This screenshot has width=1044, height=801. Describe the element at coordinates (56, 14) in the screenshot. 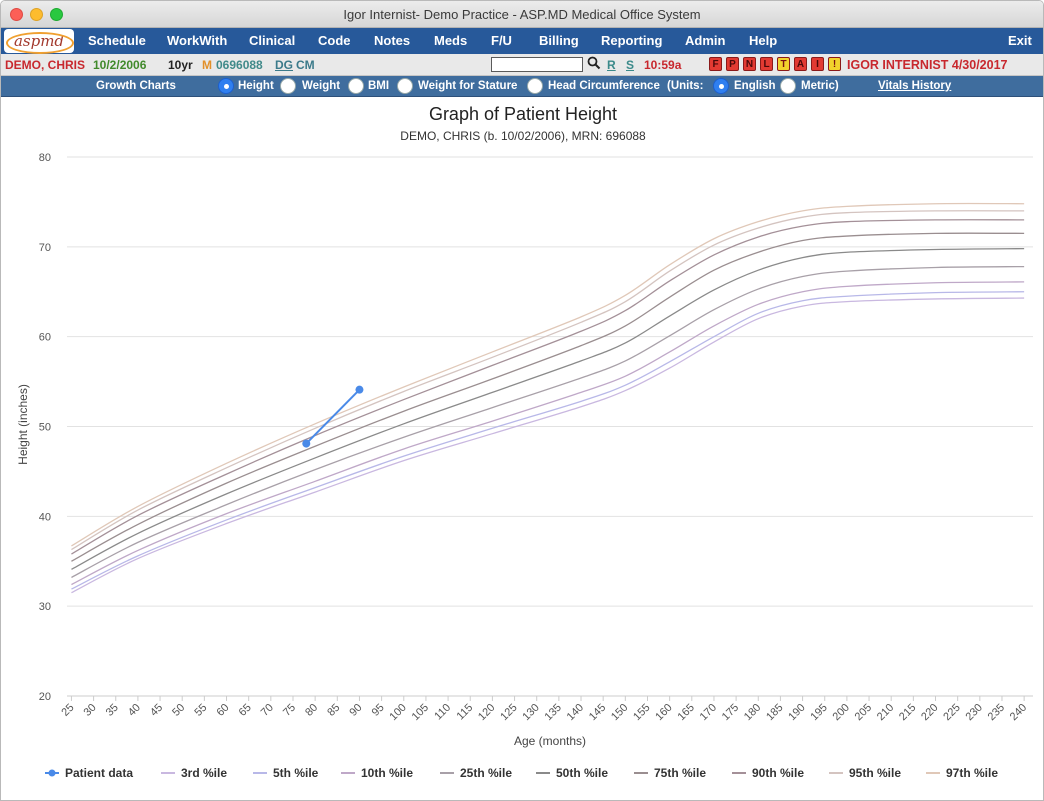

I see `maximize-window-button` at that location.